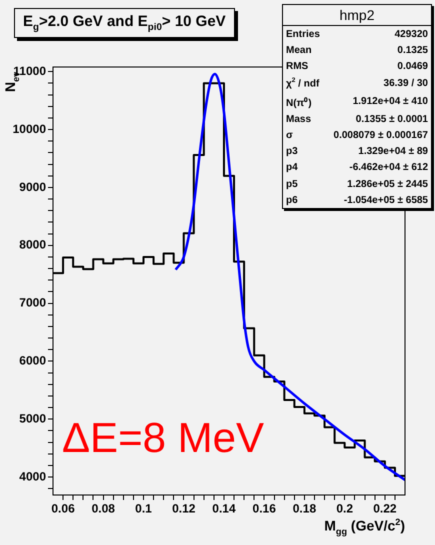 The height and width of the screenshot is (545, 435). Describe the element at coordinates (412, 51) in the screenshot. I see `text: 0.1325` at that location.